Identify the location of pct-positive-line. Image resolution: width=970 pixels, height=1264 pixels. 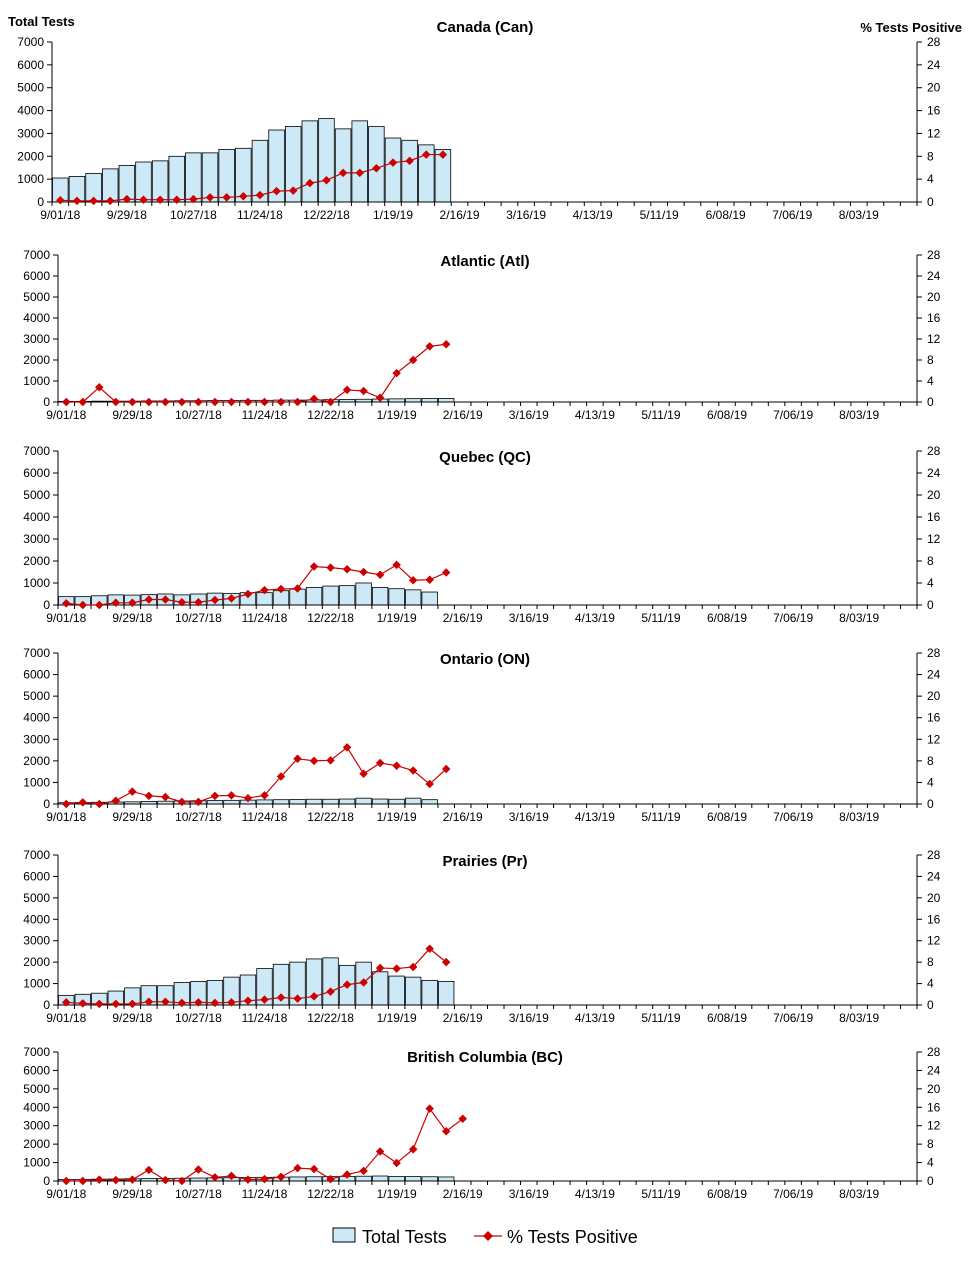
(256, 373).